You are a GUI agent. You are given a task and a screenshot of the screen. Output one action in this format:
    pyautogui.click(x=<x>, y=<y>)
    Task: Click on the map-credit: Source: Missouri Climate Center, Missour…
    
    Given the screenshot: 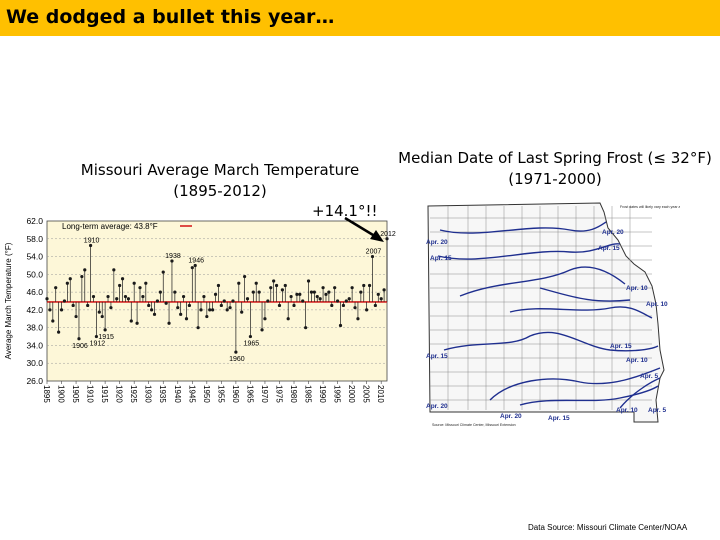 What is the action you would take?
    pyautogui.click(x=474, y=425)
    